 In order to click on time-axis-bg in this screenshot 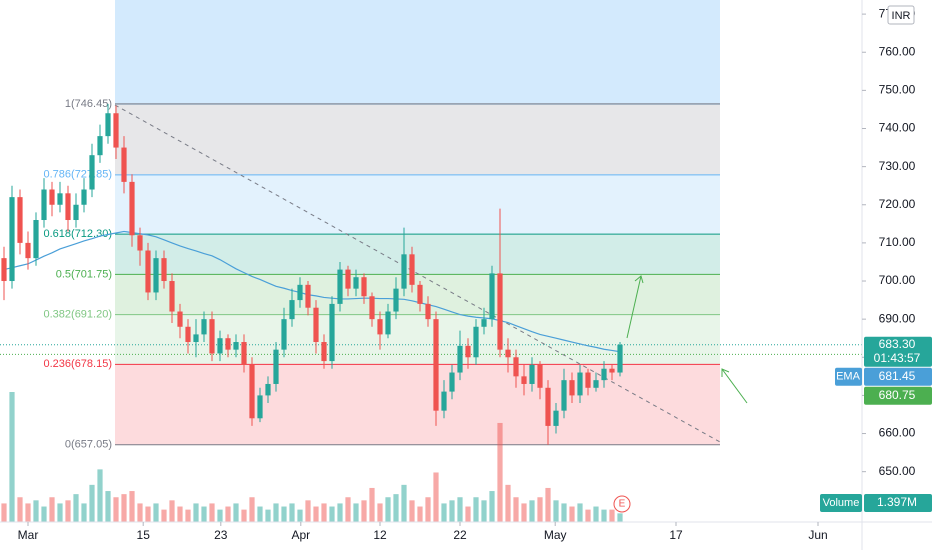, I will do `click(466, 536)`.